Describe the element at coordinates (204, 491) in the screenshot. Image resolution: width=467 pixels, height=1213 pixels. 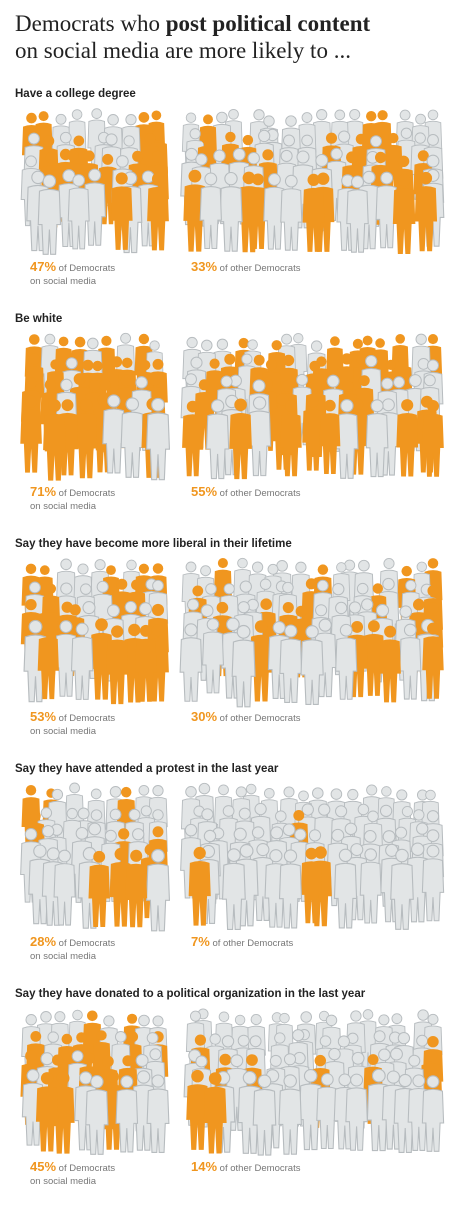
I see `percent-label: 55%` at that location.